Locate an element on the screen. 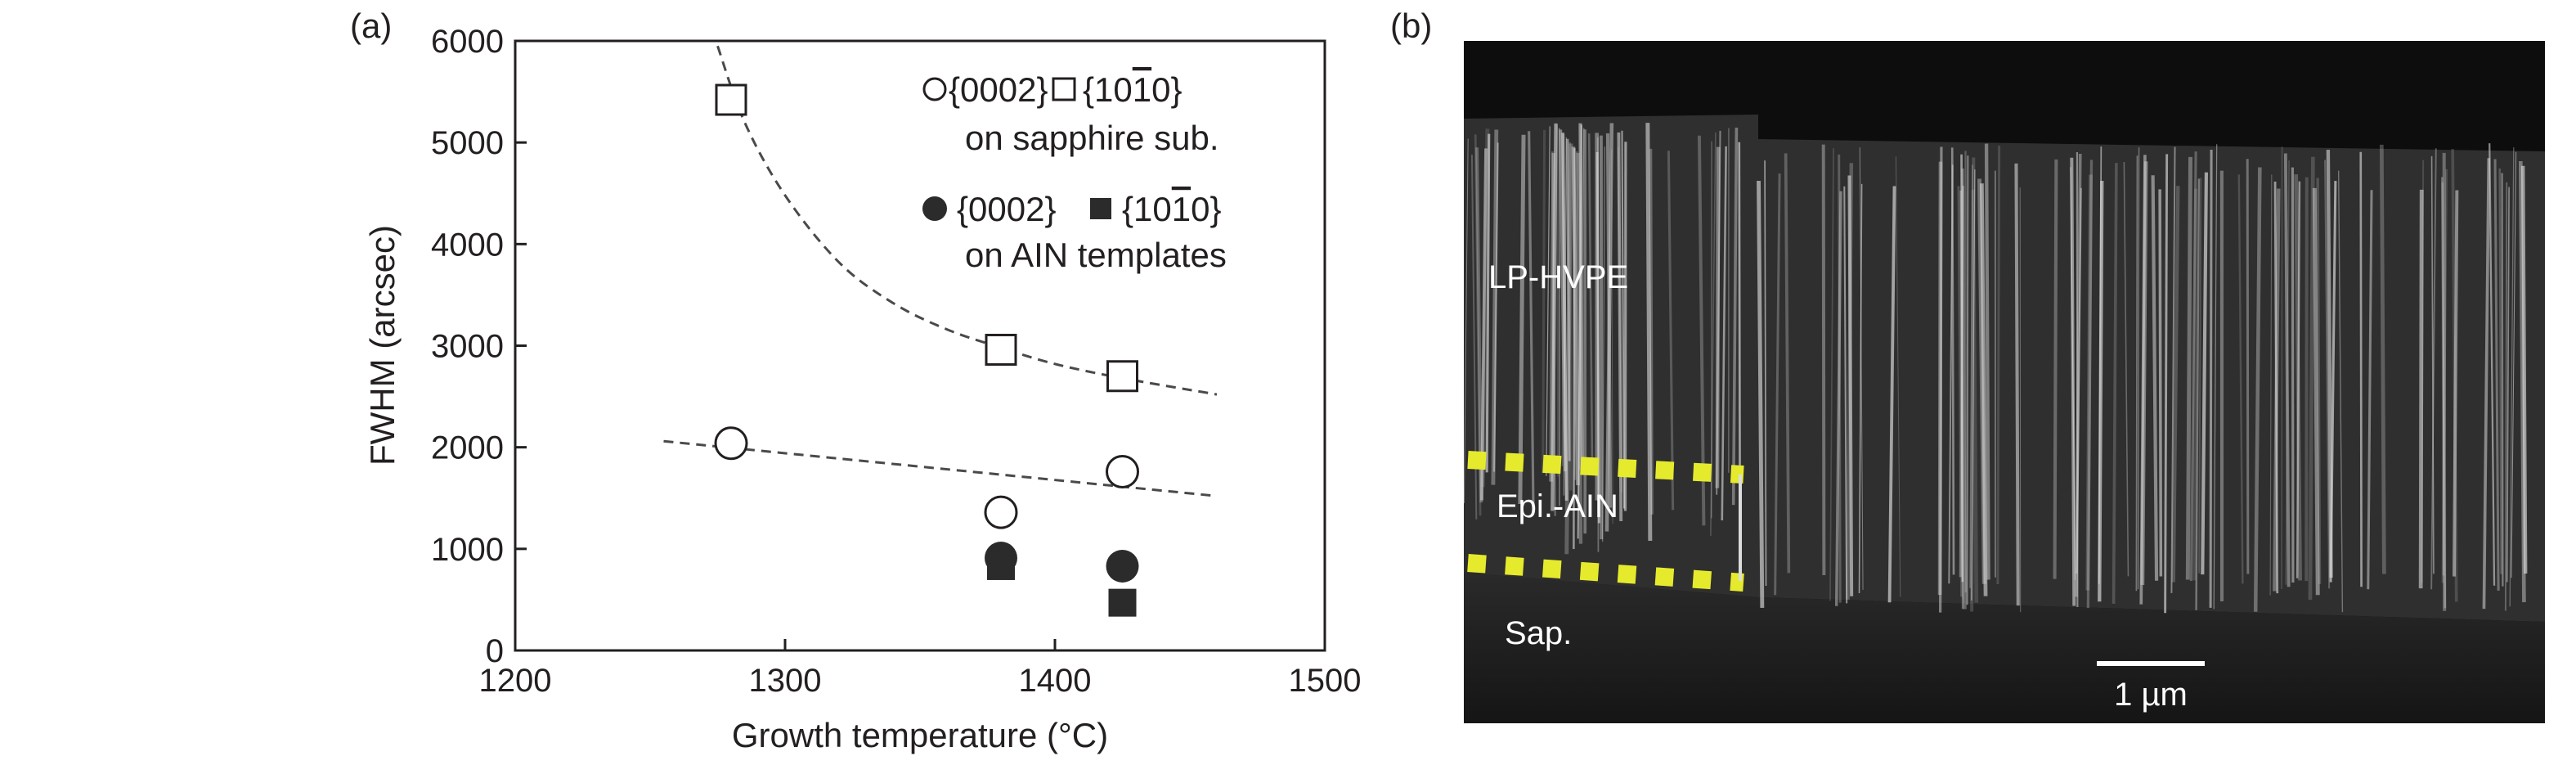  x-axis: 1200 1300 1400 1500 is located at coordinates (920, 669).